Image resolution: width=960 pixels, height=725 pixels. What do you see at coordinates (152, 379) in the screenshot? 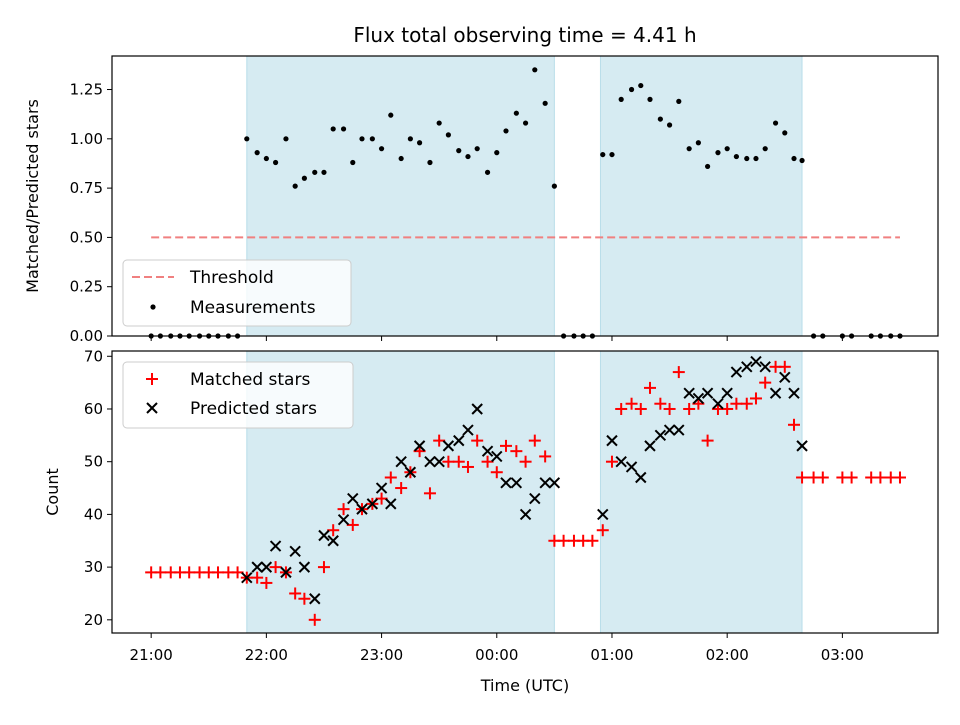
I see `legend-matched-marker` at bounding box center [152, 379].